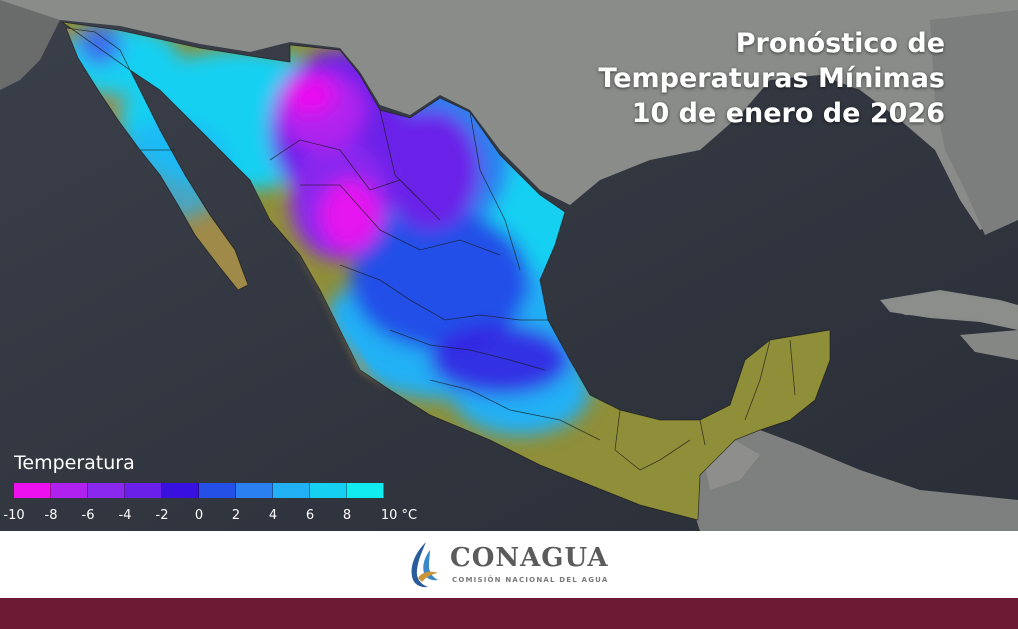 The height and width of the screenshot is (629, 1018). Describe the element at coordinates (125, 515) in the screenshot. I see `legend-tick: -4` at that location.